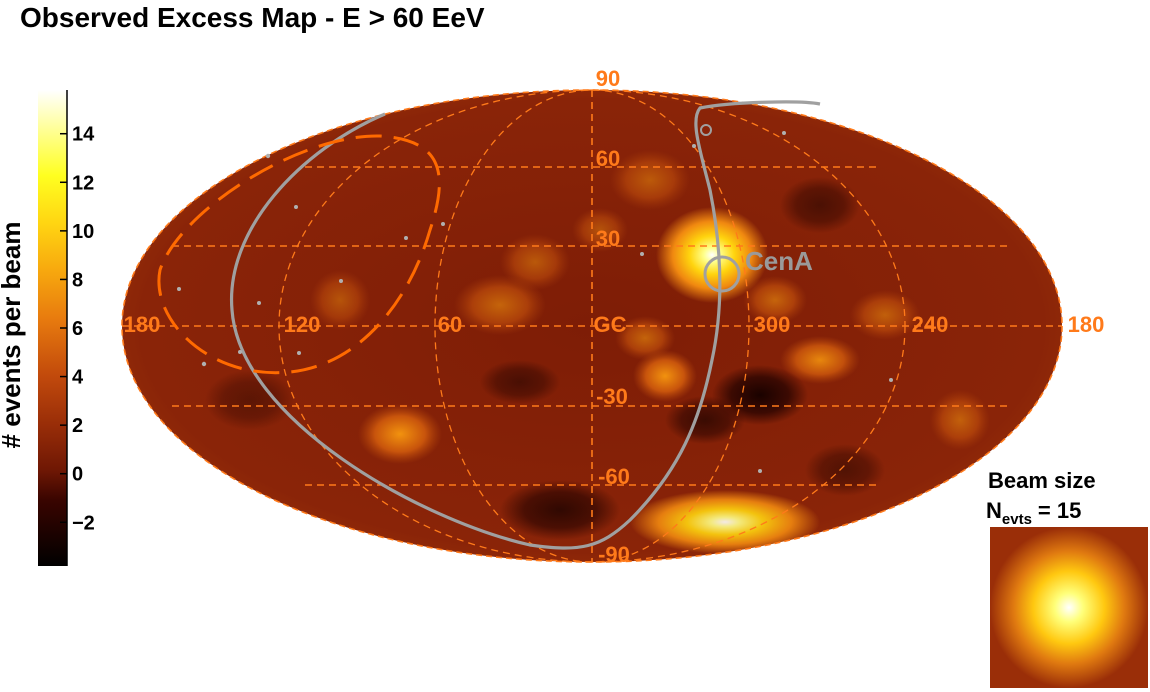 Image resolution: width=1150 pixels, height=692 pixels. I want to click on colorbar-tick-label: 12, so click(83, 183).